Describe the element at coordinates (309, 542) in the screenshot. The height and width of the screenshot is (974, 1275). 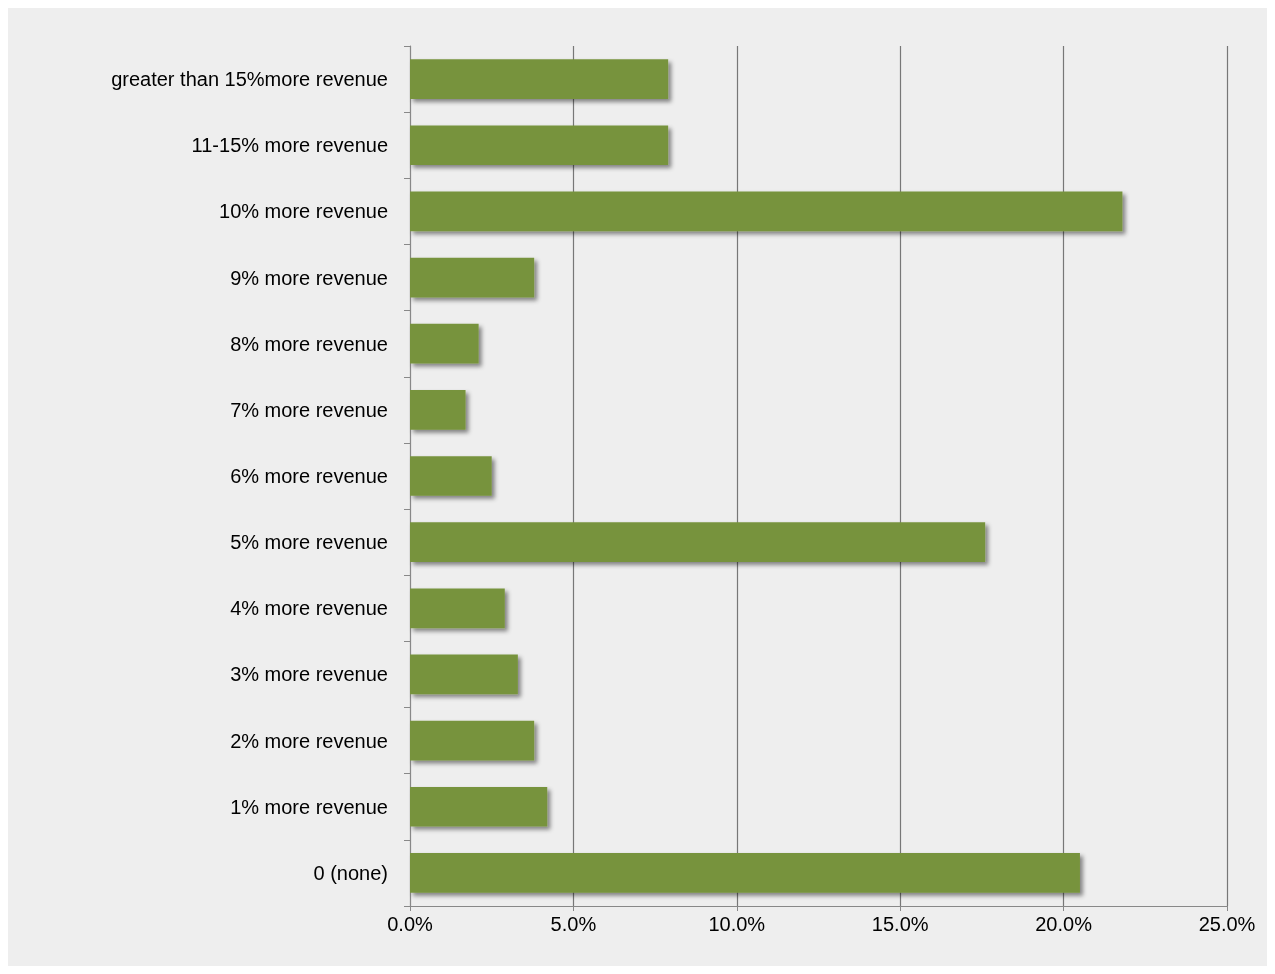
I see `y-tick-label: 5% more revenue` at that location.